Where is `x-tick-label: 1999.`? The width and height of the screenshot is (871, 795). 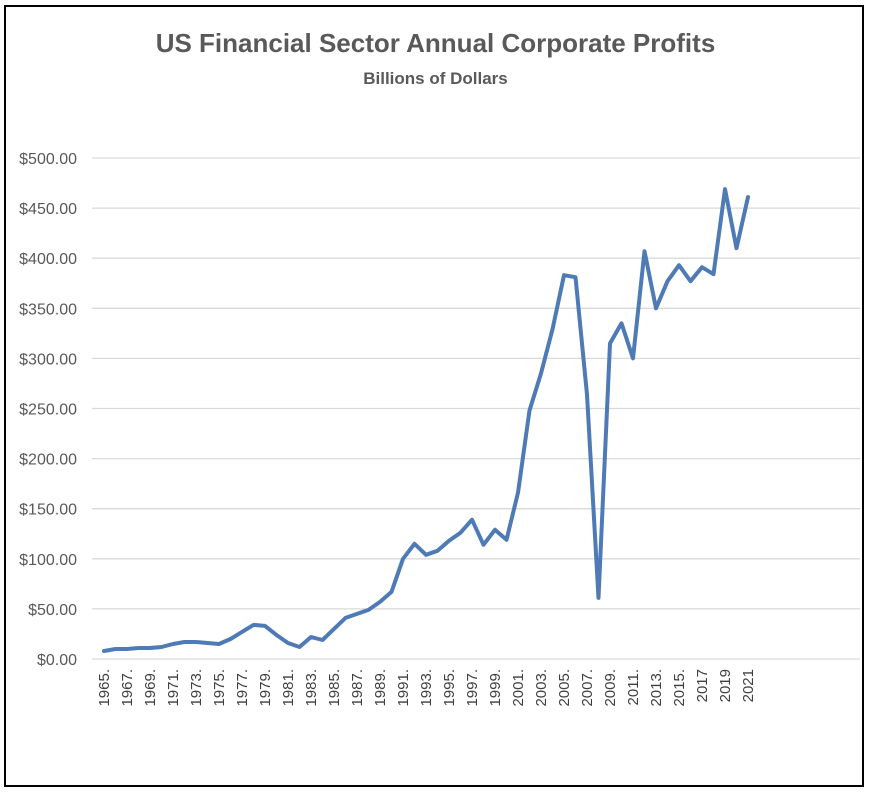 x-tick-label: 1999. is located at coordinates (495, 688).